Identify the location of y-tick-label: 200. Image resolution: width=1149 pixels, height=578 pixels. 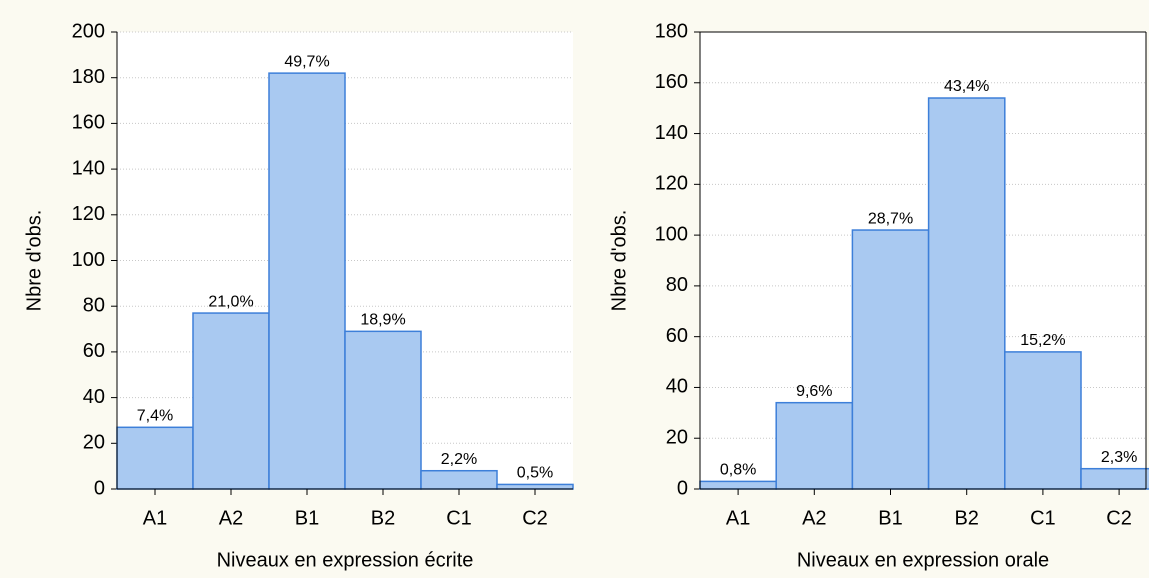
(88, 31).